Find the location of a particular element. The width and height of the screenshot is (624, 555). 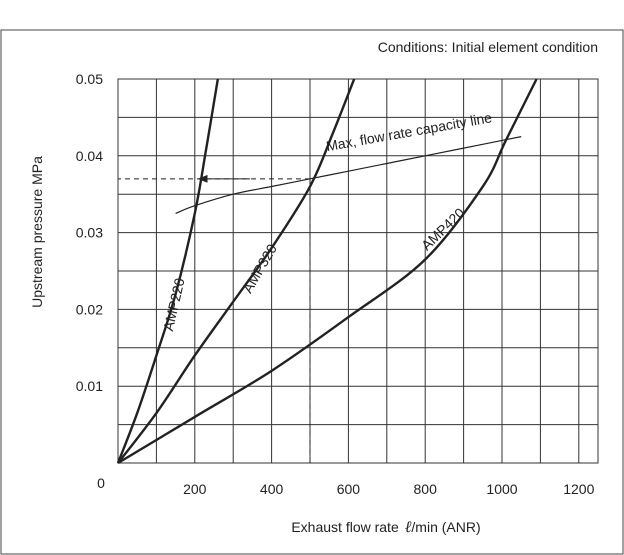

y-tick-label: 0.04 is located at coordinates (89, 156).